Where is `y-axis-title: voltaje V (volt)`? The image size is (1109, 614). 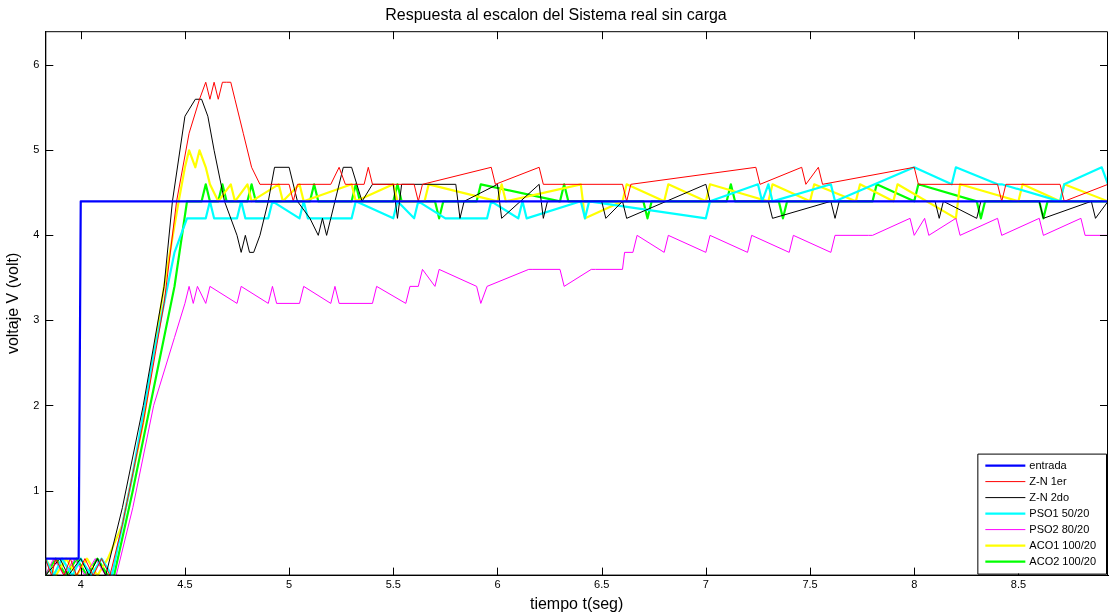
y-axis-title: voltaje V (volt) is located at coordinates (13, 303).